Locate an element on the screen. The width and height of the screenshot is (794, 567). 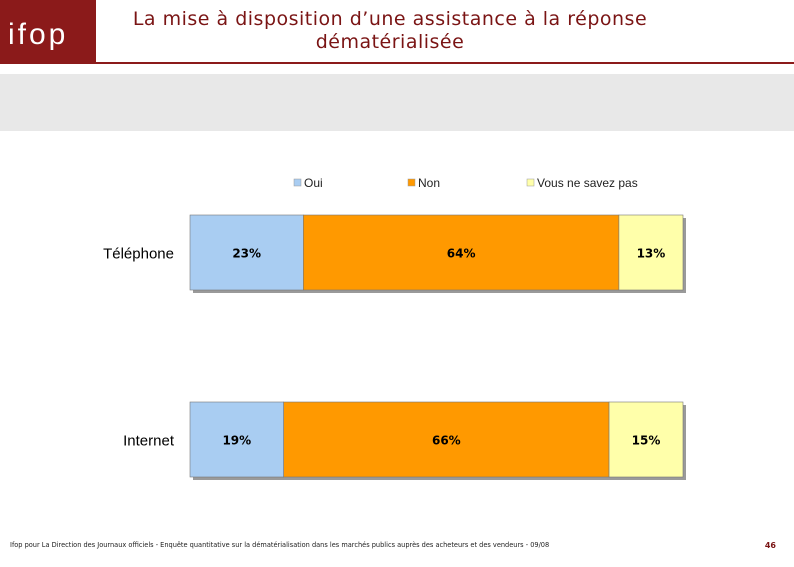
bar-row-internet: Internet 19% 66% 15% is located at coordinates (404, 440).